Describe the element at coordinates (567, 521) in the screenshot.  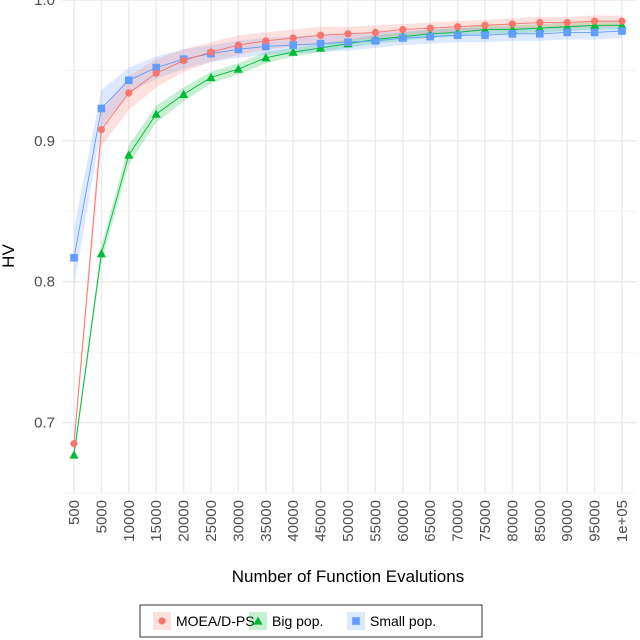
I see `x-tick-label: 90000` at that location.